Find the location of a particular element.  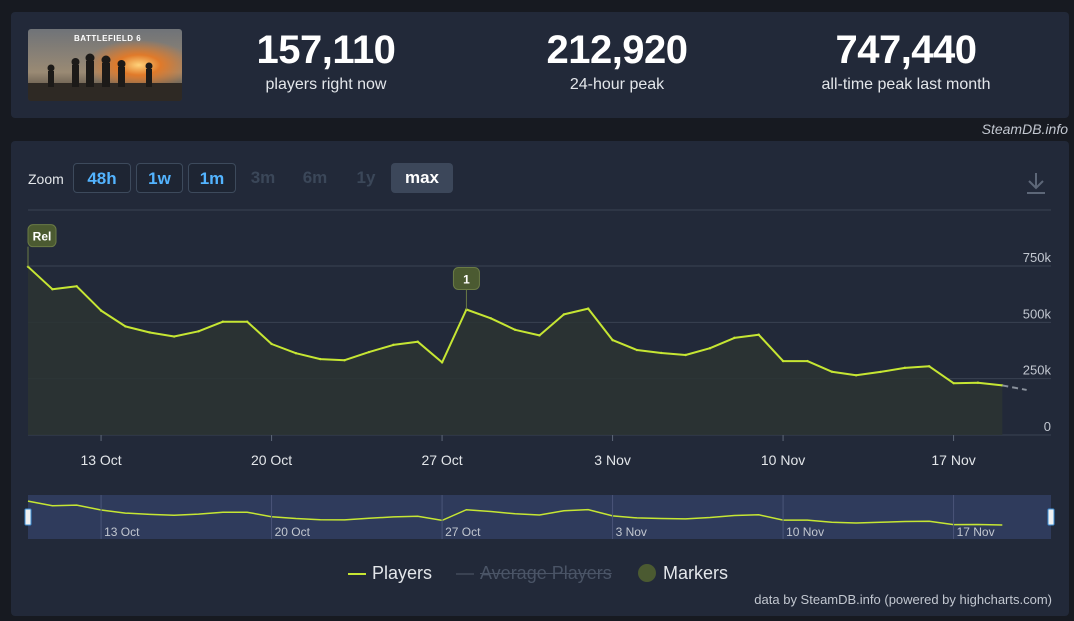

marker-label: Rel is located at coordinates (42, 237).